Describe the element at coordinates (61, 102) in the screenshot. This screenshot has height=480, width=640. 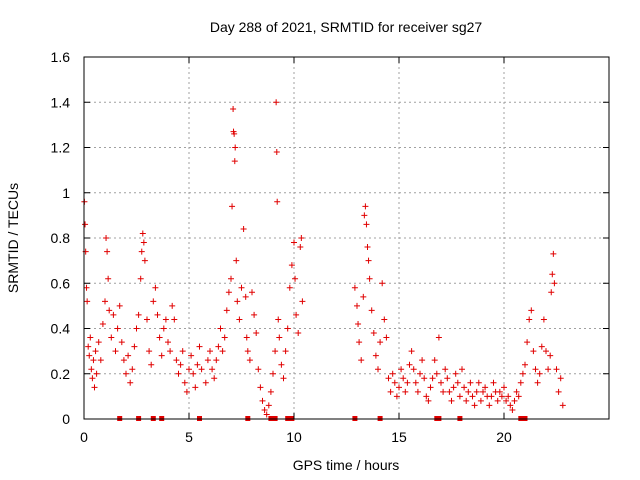
I see `y-tick-label: 1.4` at that location.